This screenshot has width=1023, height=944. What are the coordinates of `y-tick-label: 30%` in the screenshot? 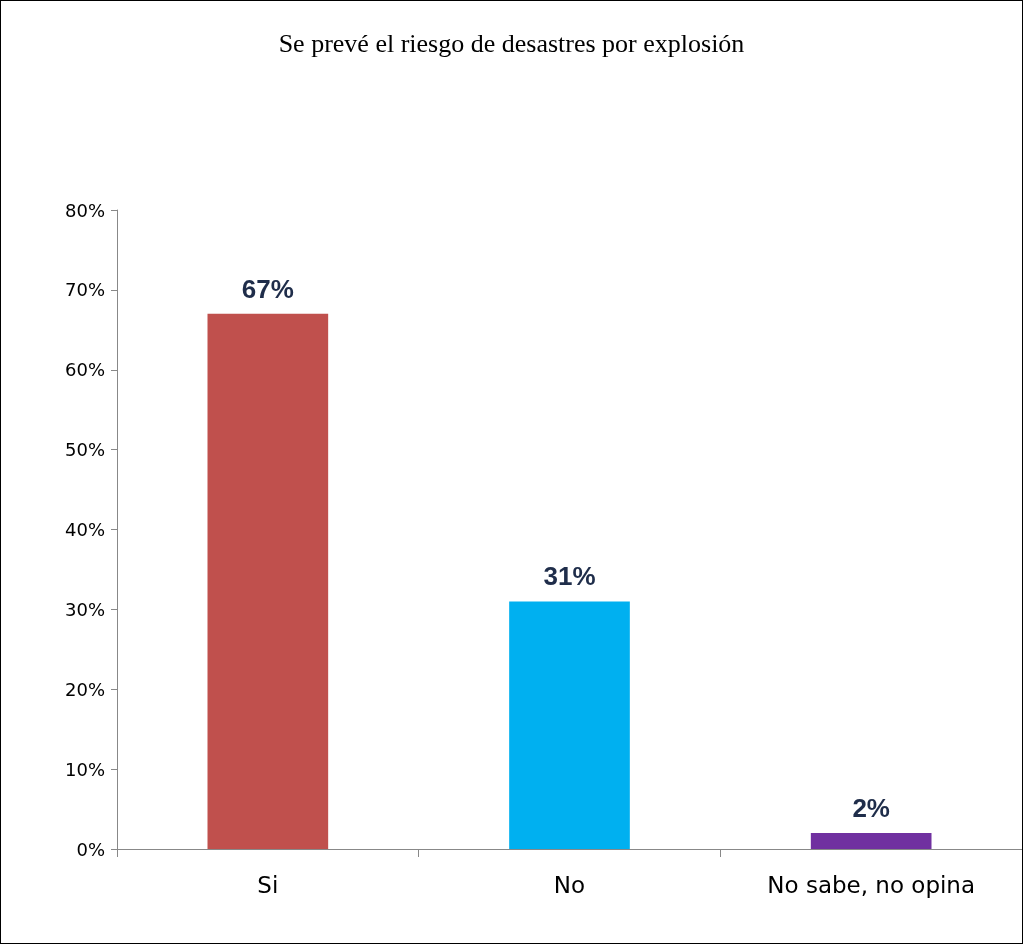 It's located at (84, 609).